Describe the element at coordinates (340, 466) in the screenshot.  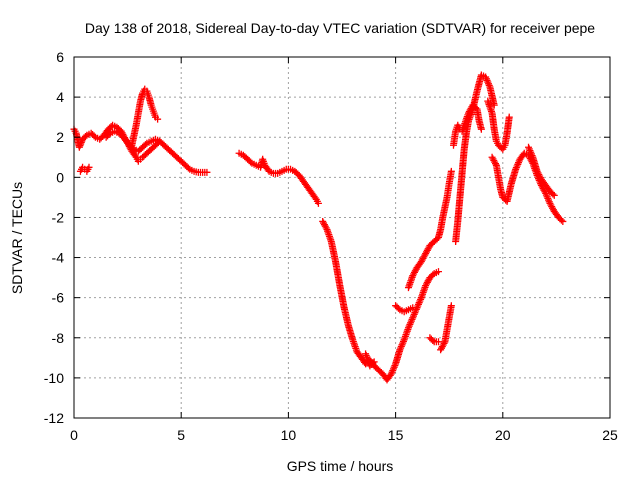
I see `x-axis-label: GPS time / hours` at that location.